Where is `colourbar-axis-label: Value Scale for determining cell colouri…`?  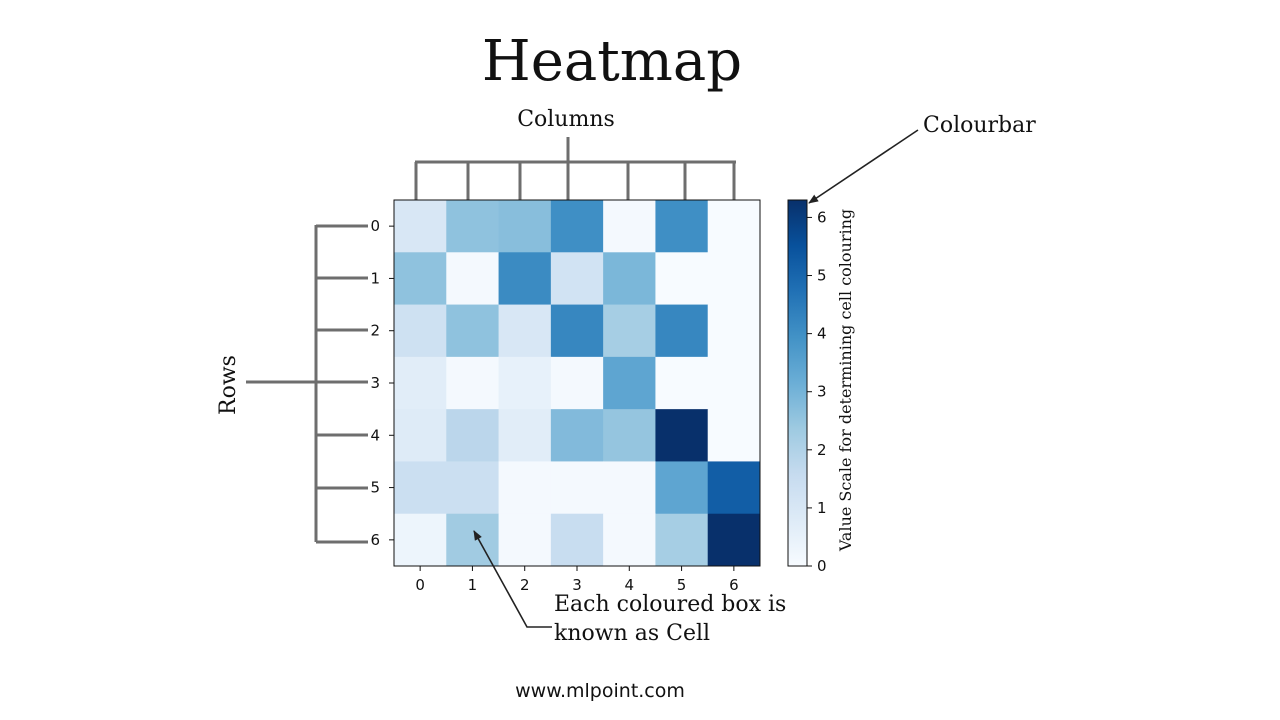 colourbar-axis-label: Value Scale for determining cell colouri… is located at coordinates (845, 380).